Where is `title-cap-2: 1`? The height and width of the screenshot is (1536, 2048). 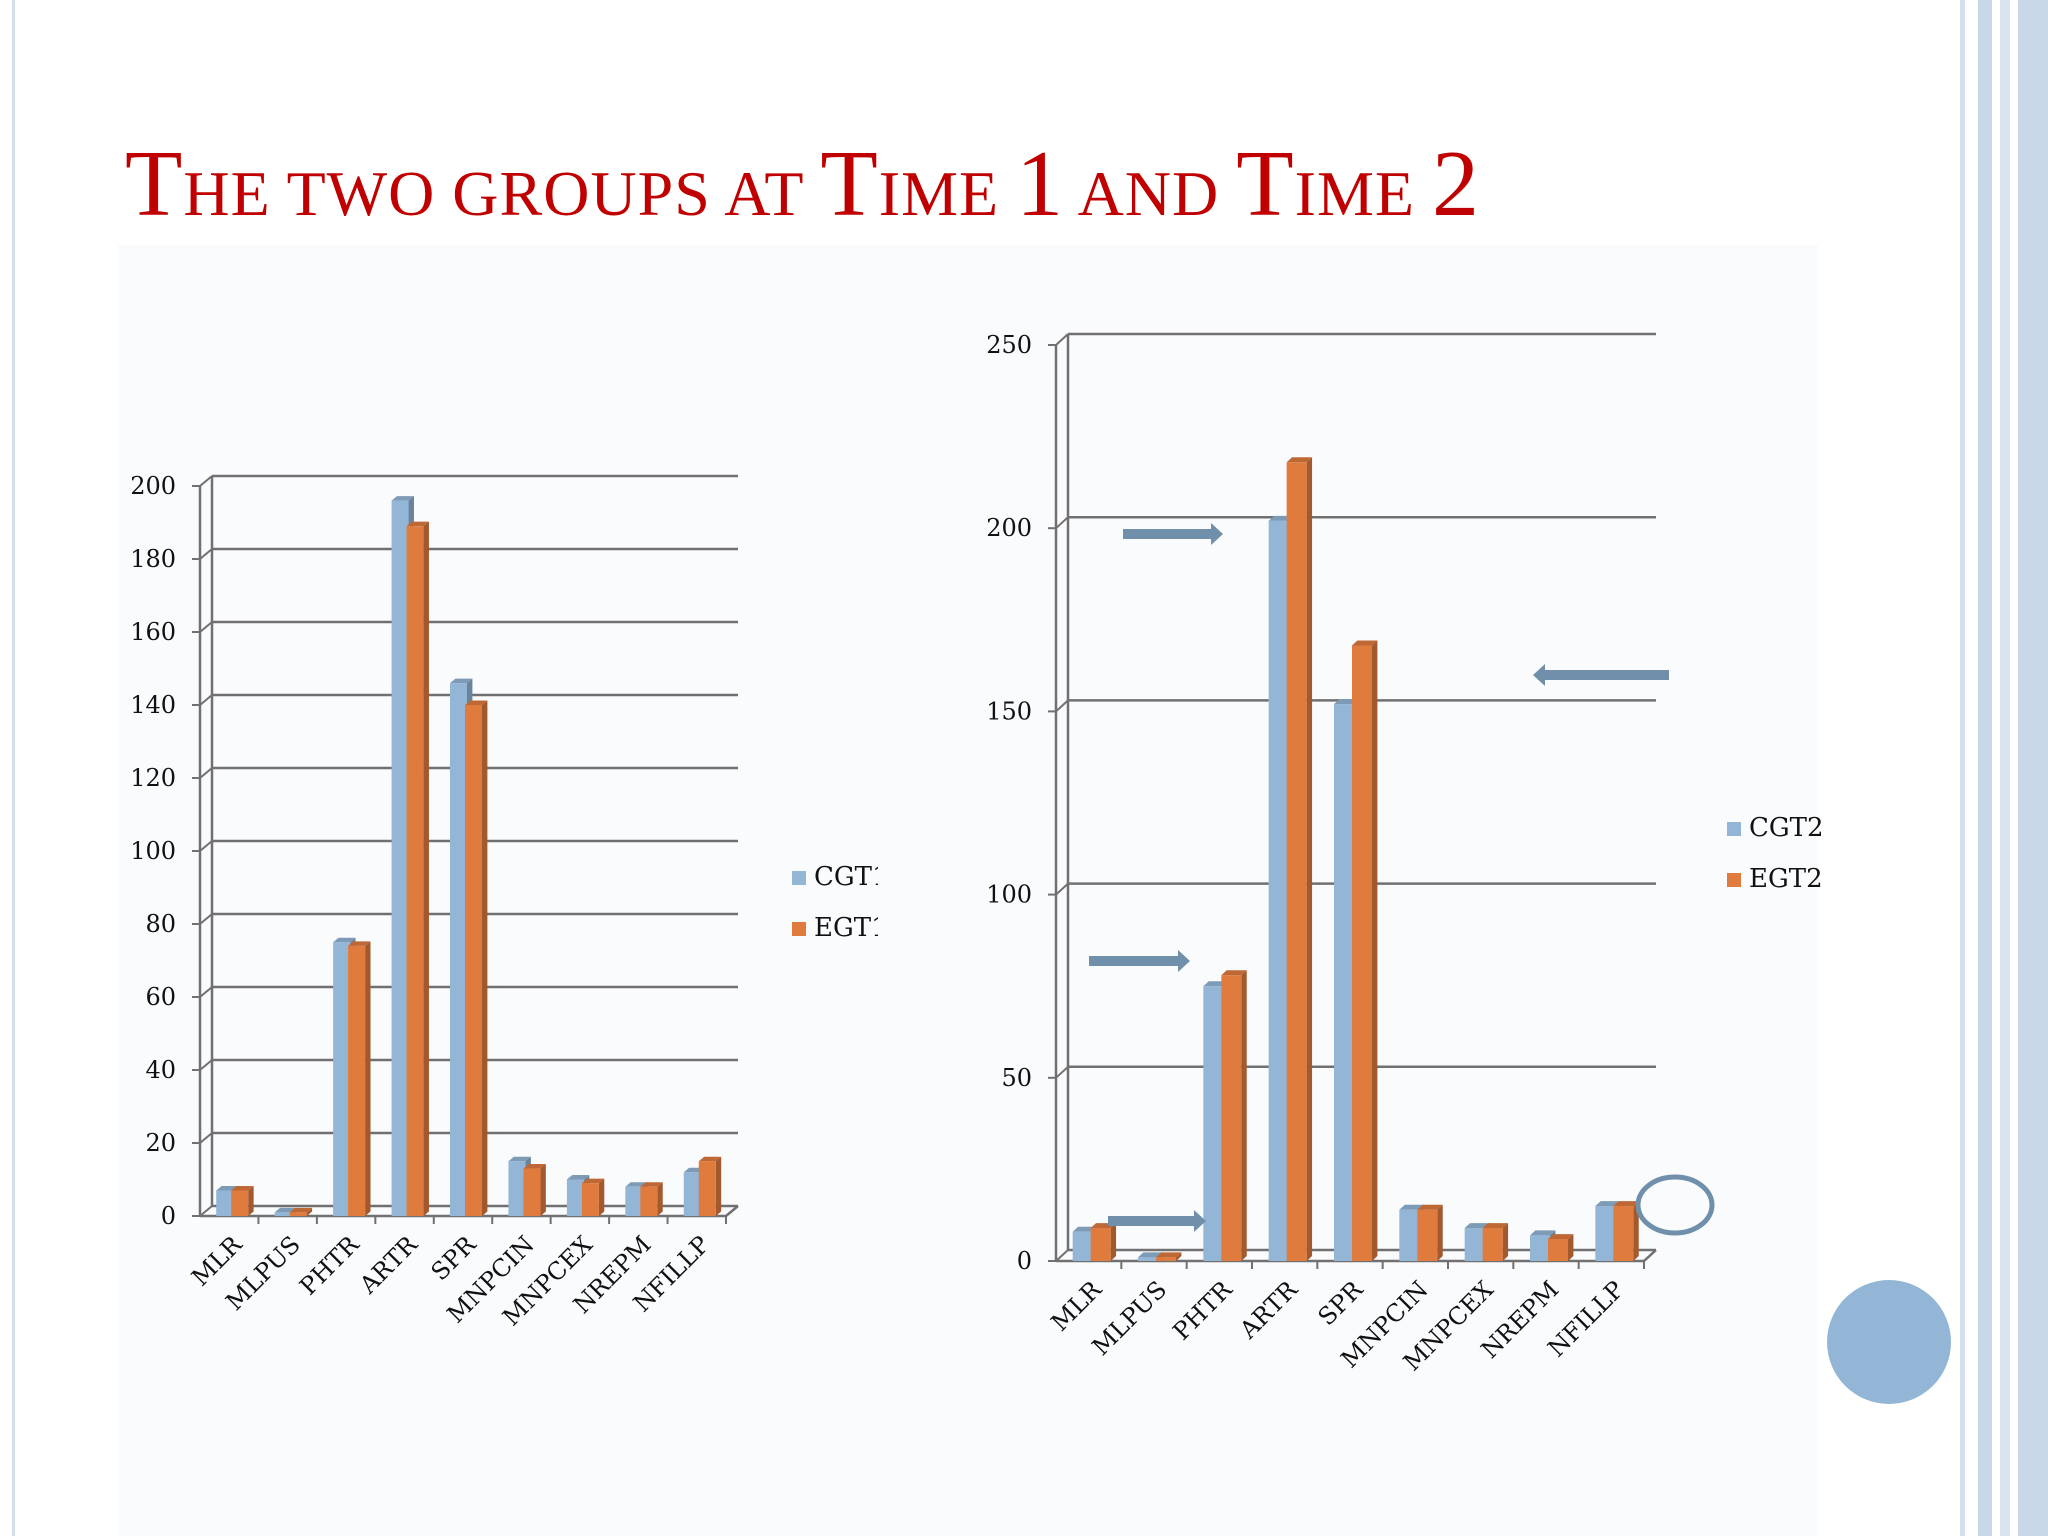 title-cap-2: 1 is located at coordinates (1040, 184).